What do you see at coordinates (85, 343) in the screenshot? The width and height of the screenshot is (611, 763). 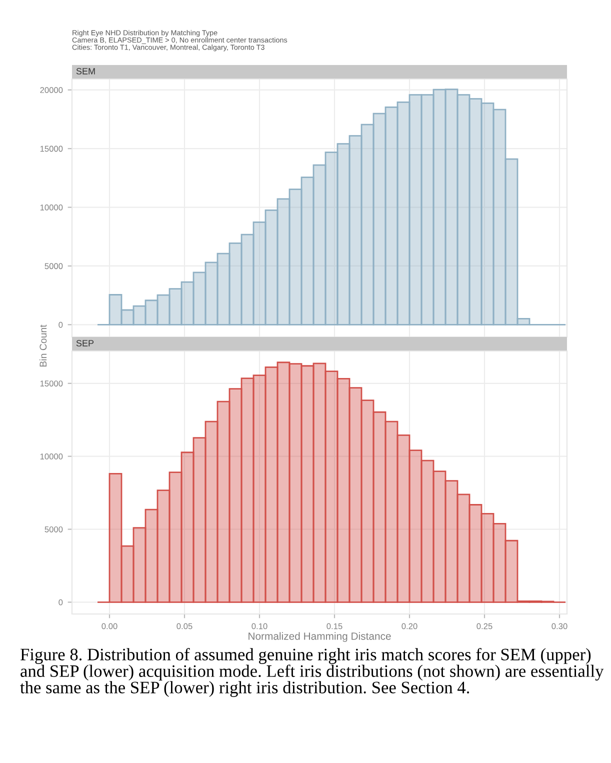 I see `chart-title: SEP` at bounding box center [85, 343].